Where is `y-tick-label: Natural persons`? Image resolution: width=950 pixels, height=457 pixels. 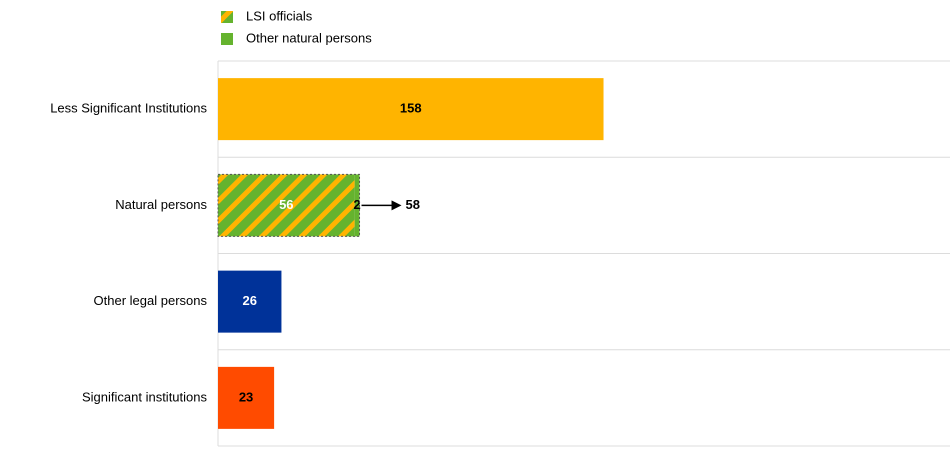 y-tick-label: Natural persons is located at coordinates (161, 204).